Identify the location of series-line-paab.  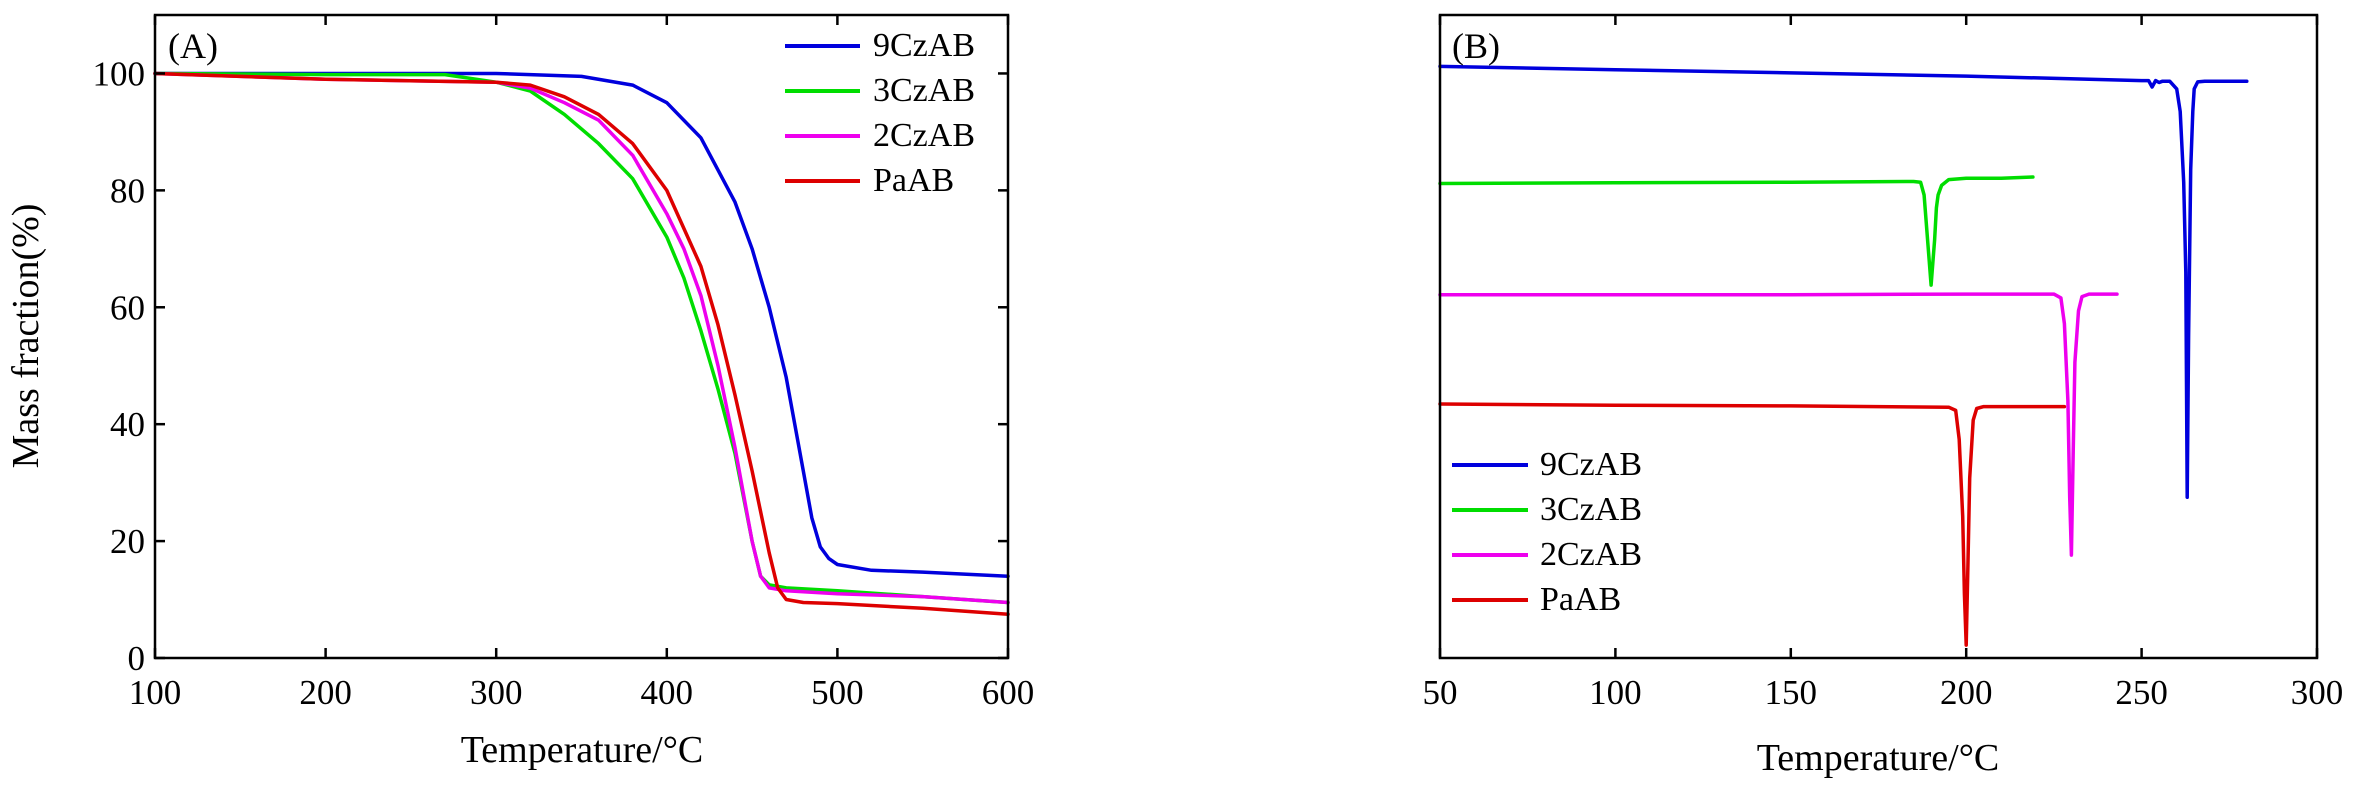
(1752, 524).